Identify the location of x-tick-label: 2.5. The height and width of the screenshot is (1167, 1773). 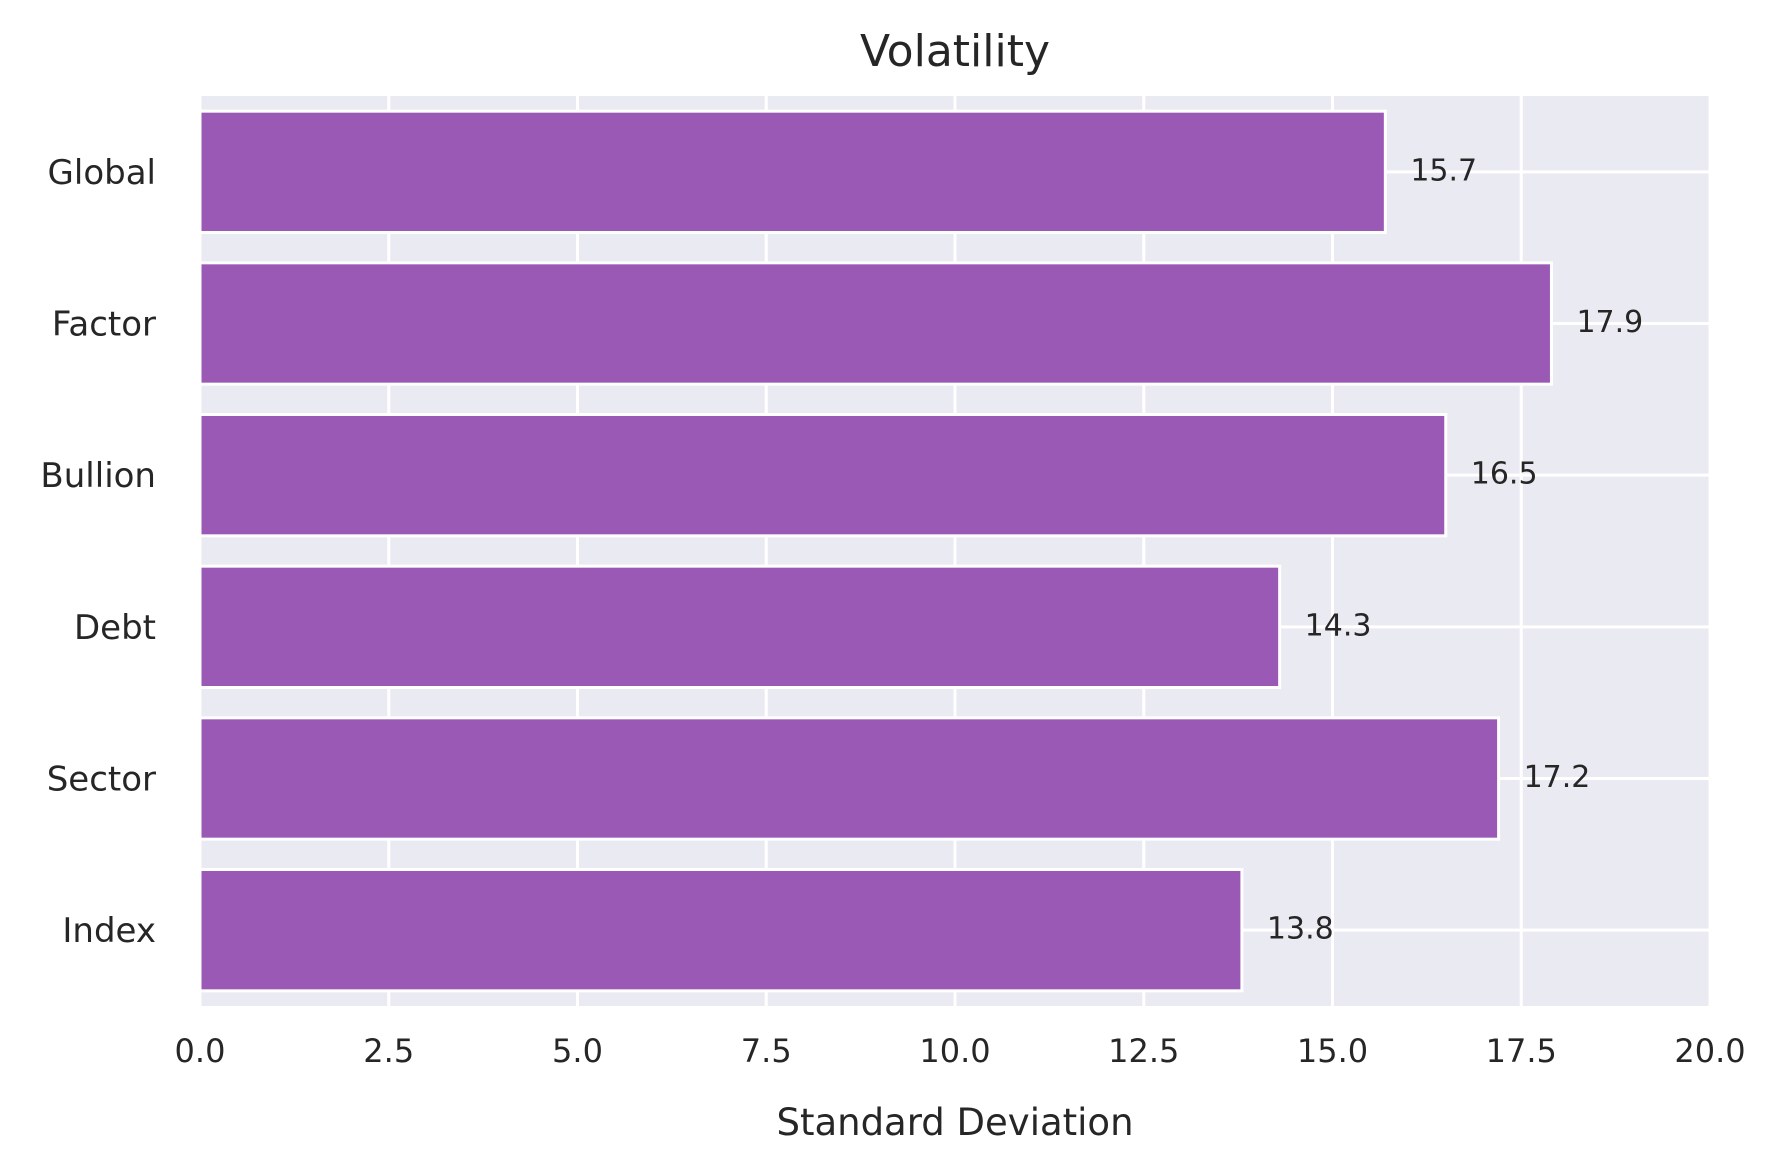
(388, 1051).